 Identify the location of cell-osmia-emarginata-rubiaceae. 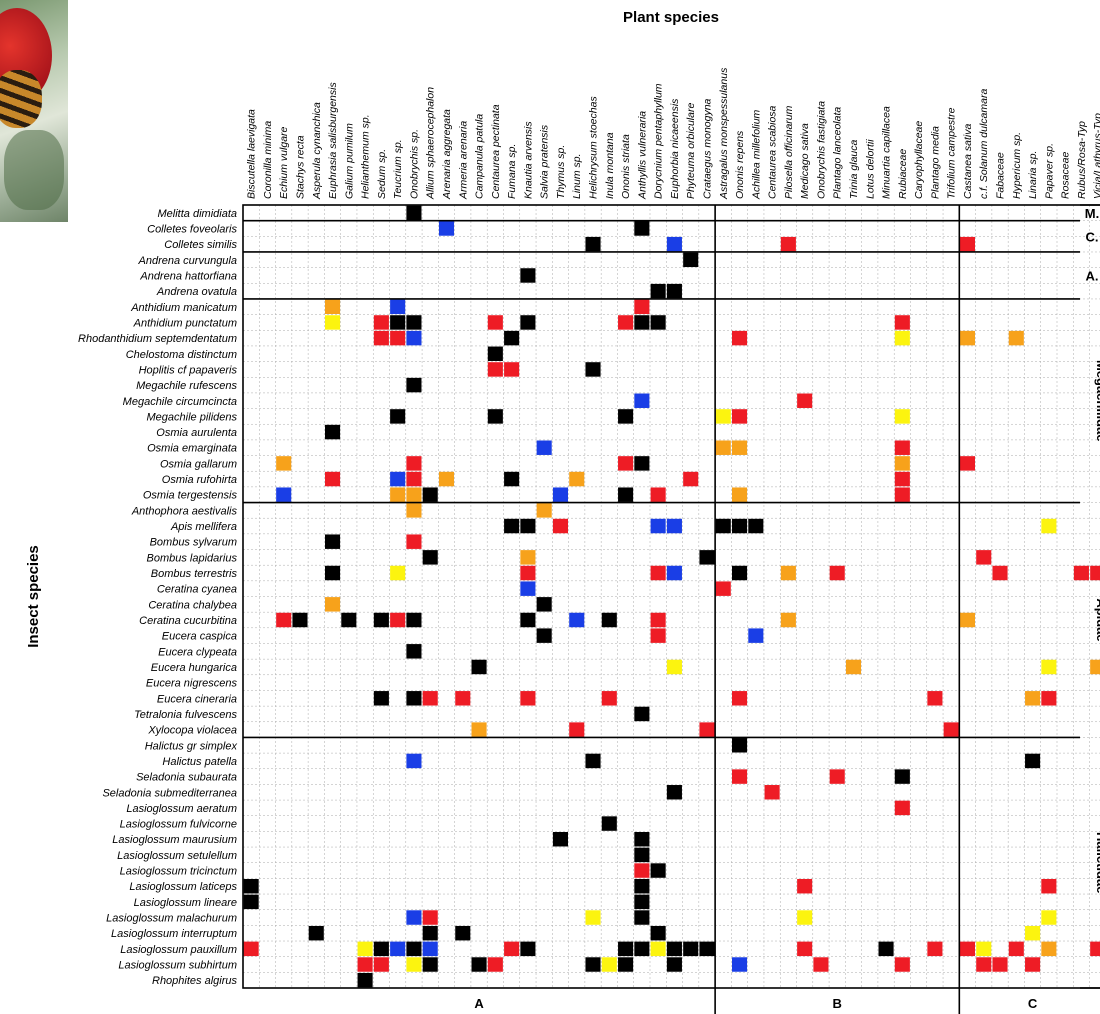
(902, 447).